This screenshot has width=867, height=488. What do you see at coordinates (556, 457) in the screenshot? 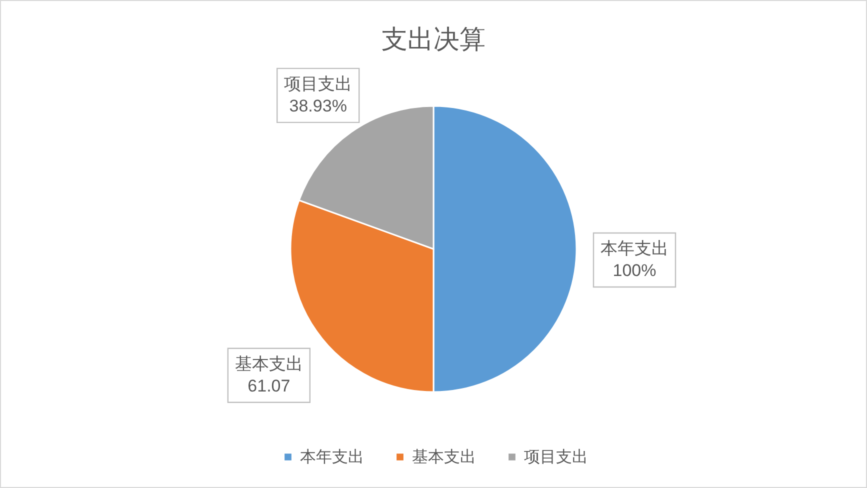
I see `legend-label: 项目支出` at bounding box center [556, 457].